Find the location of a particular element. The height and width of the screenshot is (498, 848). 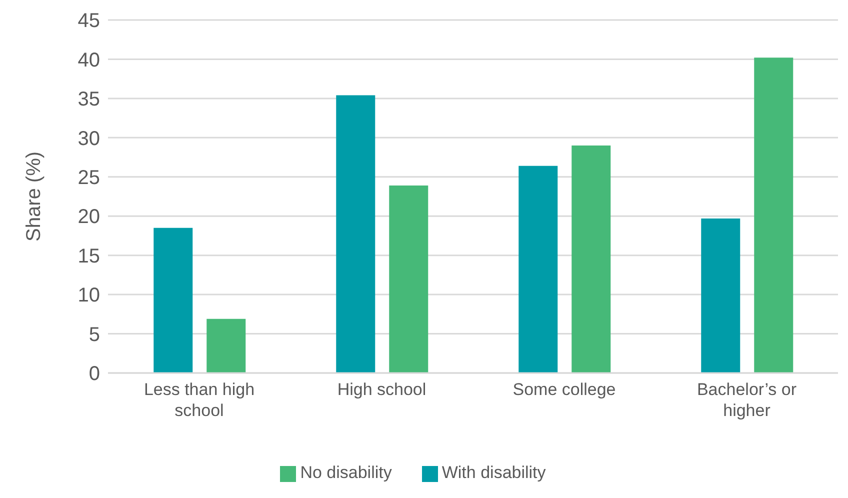

y-tick-label: 20 is located at coordinates (89, 217).